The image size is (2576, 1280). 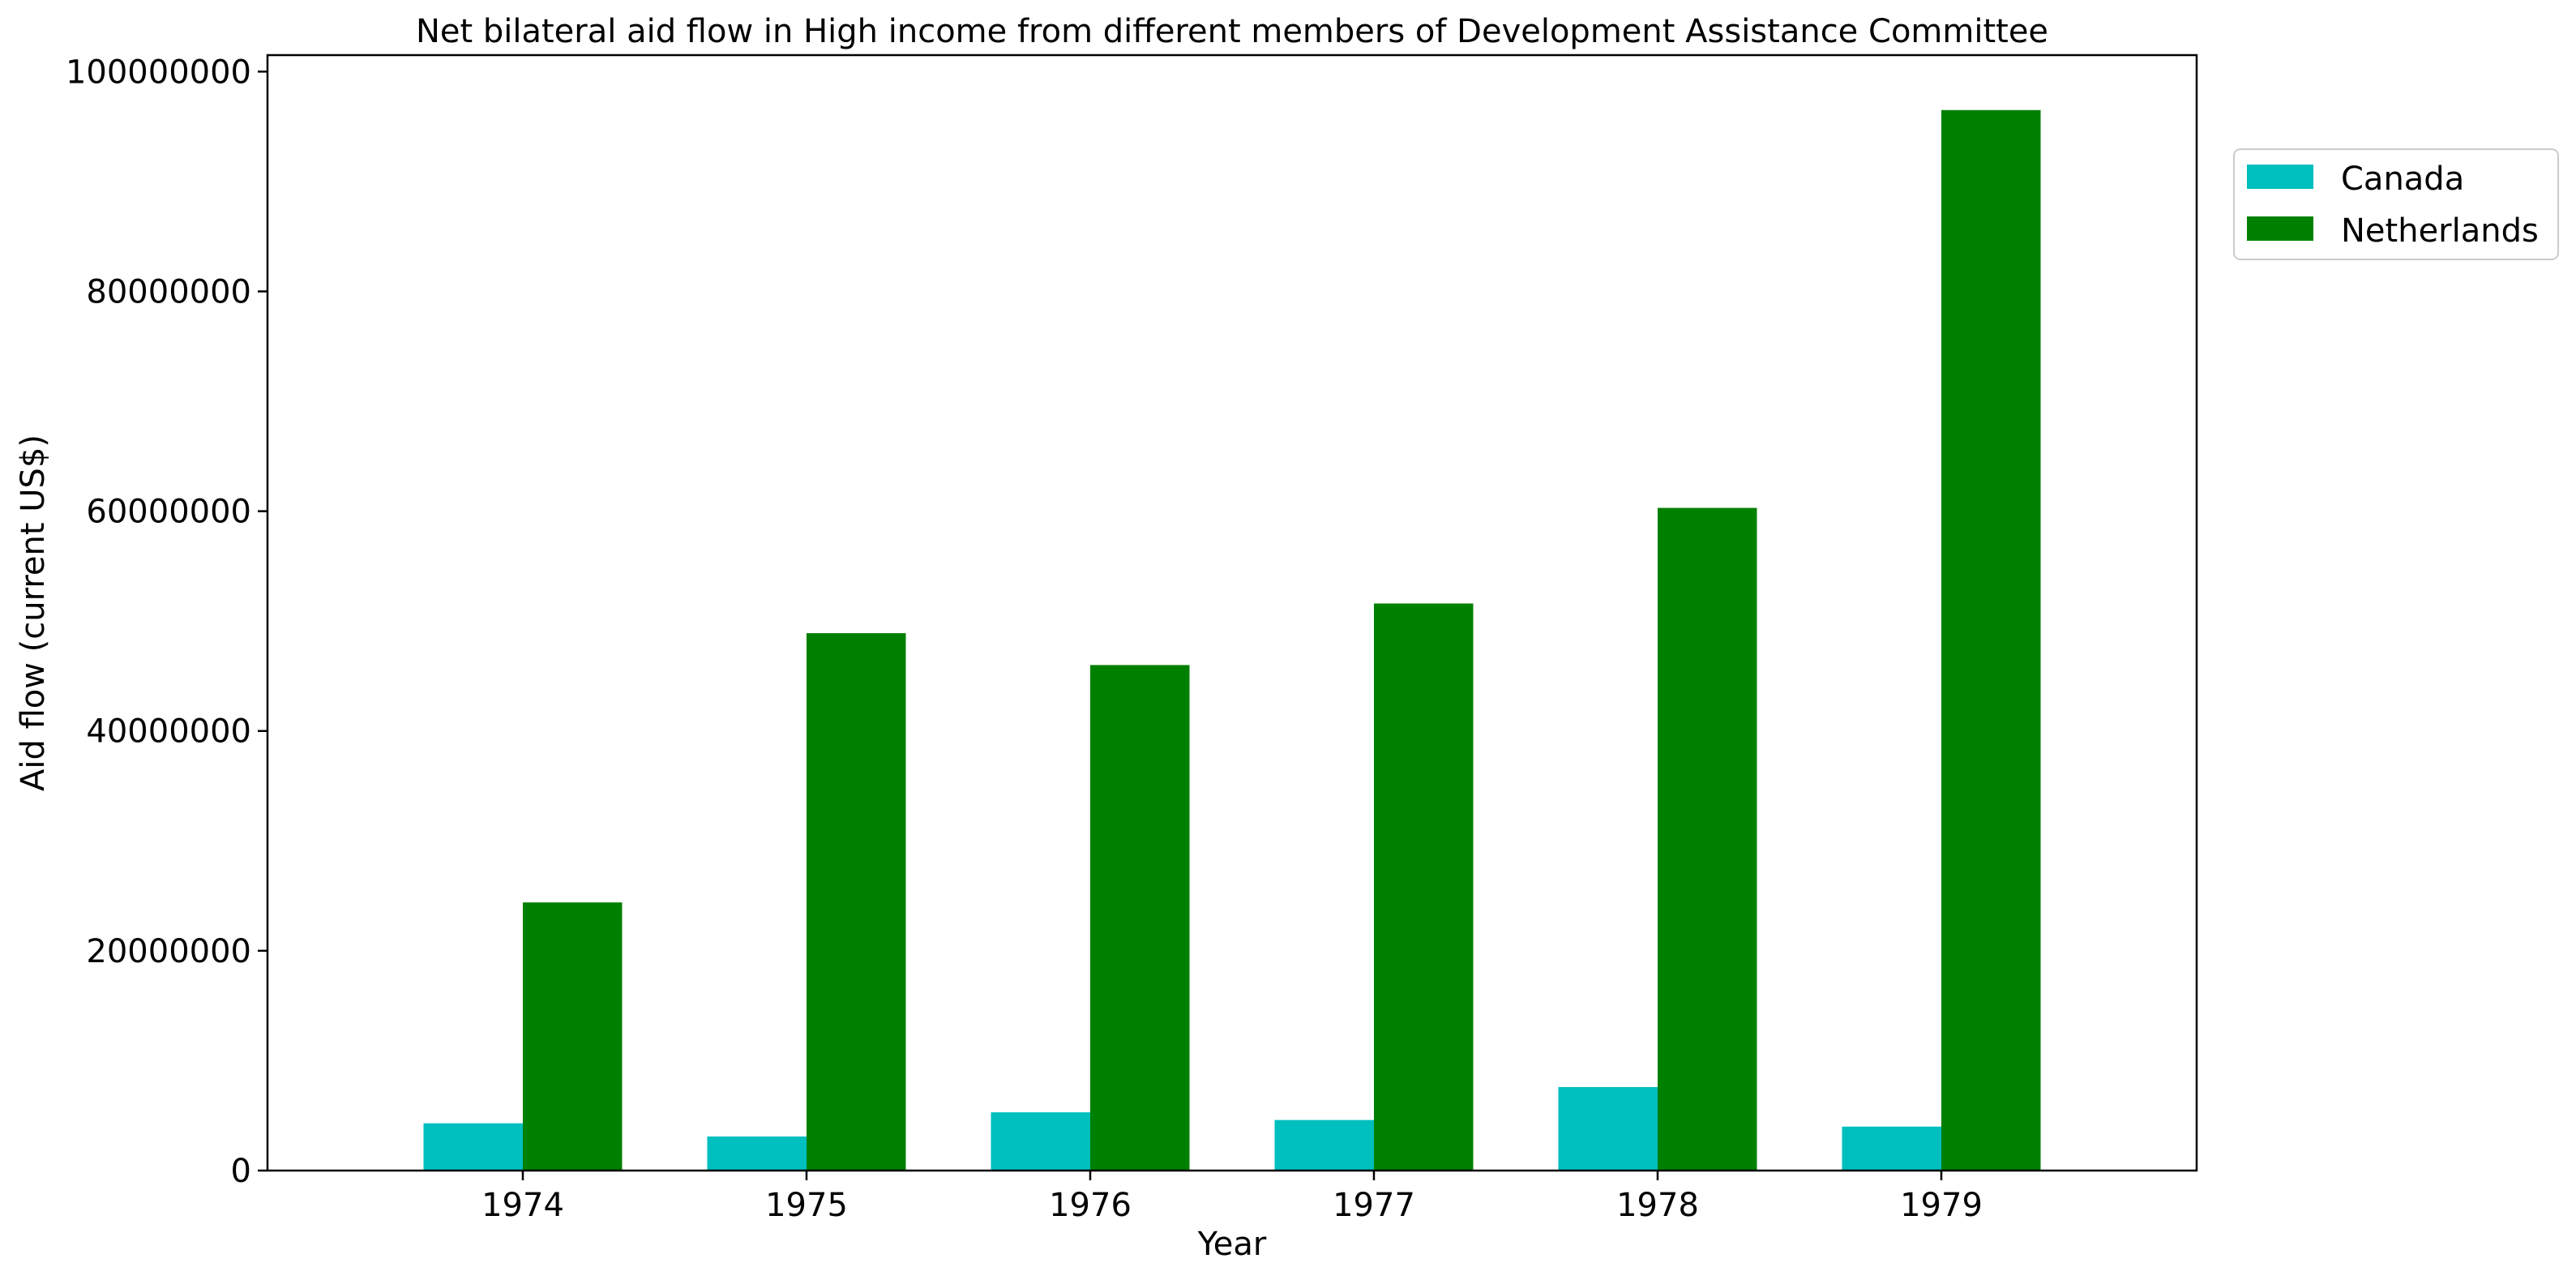 What do you see at coordinates (1991, 640) in the screenshot?
I see `bar-netherlands-1979` at bounding box center [1991, 640].